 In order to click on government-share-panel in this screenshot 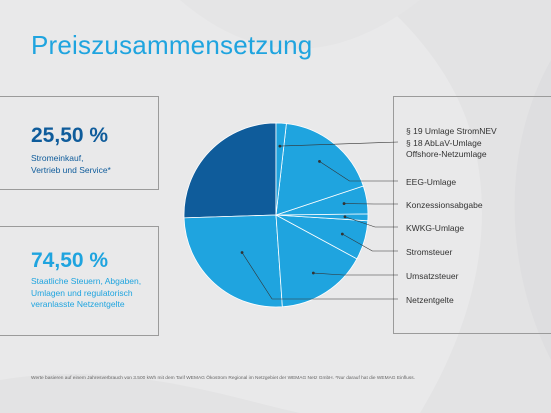, I will do `click(79, 281)`.